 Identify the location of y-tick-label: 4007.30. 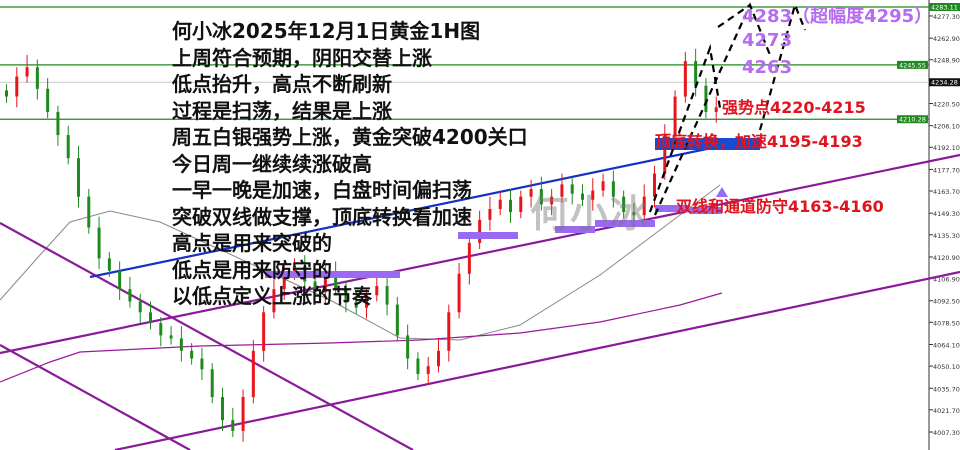
(946, 433).